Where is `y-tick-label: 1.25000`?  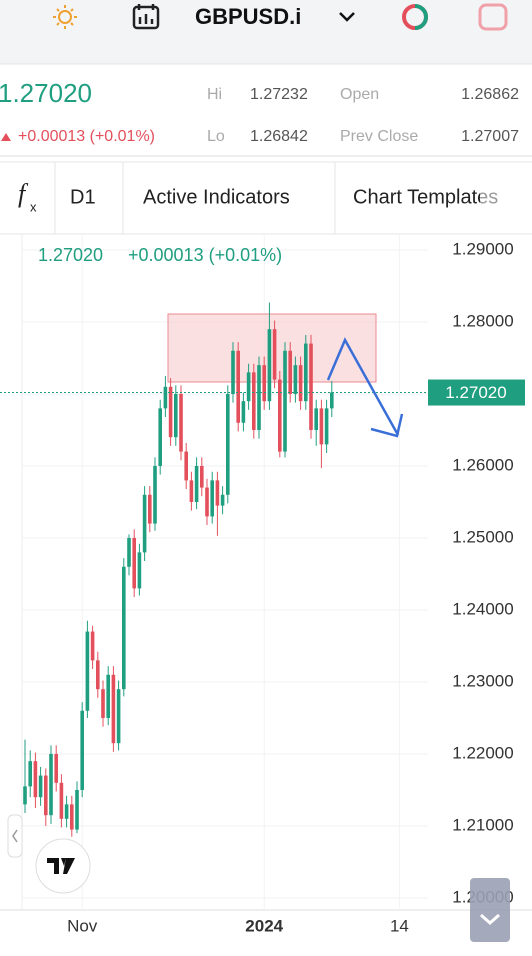 y-tick-label: 1.25000 is located at coordinates (482, 536).